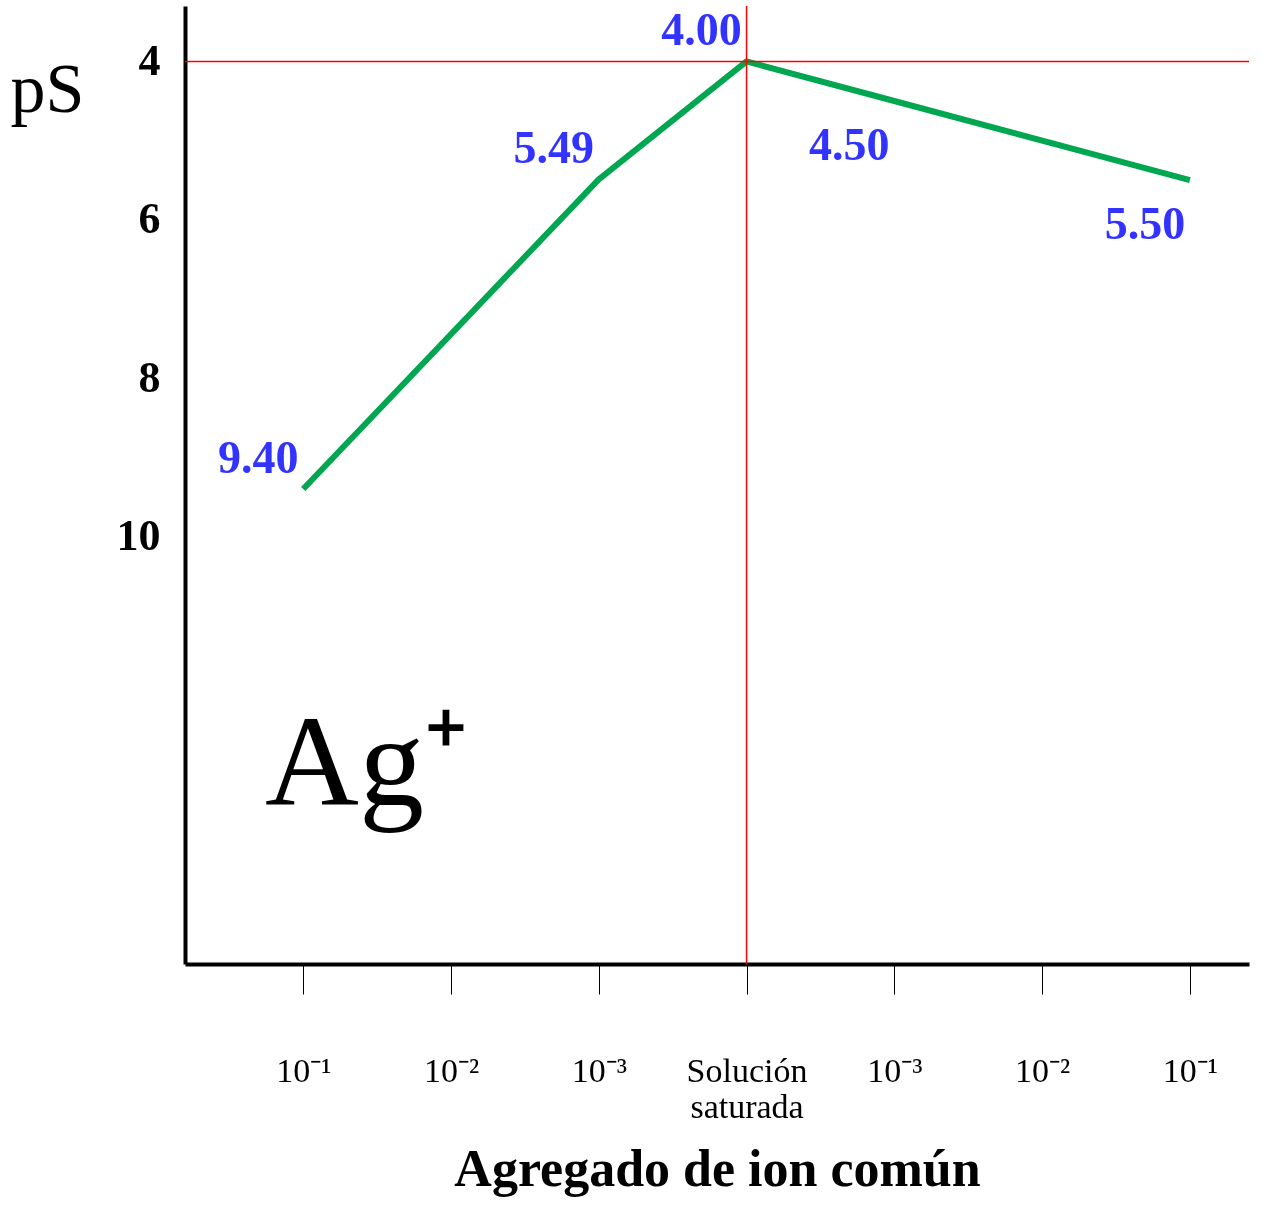 This screenshot has width=1272, height=1208. What do you see at coordinates (849, 145) in the screenshot?
I see `text: 4.50` at bounding box center [849, 145].